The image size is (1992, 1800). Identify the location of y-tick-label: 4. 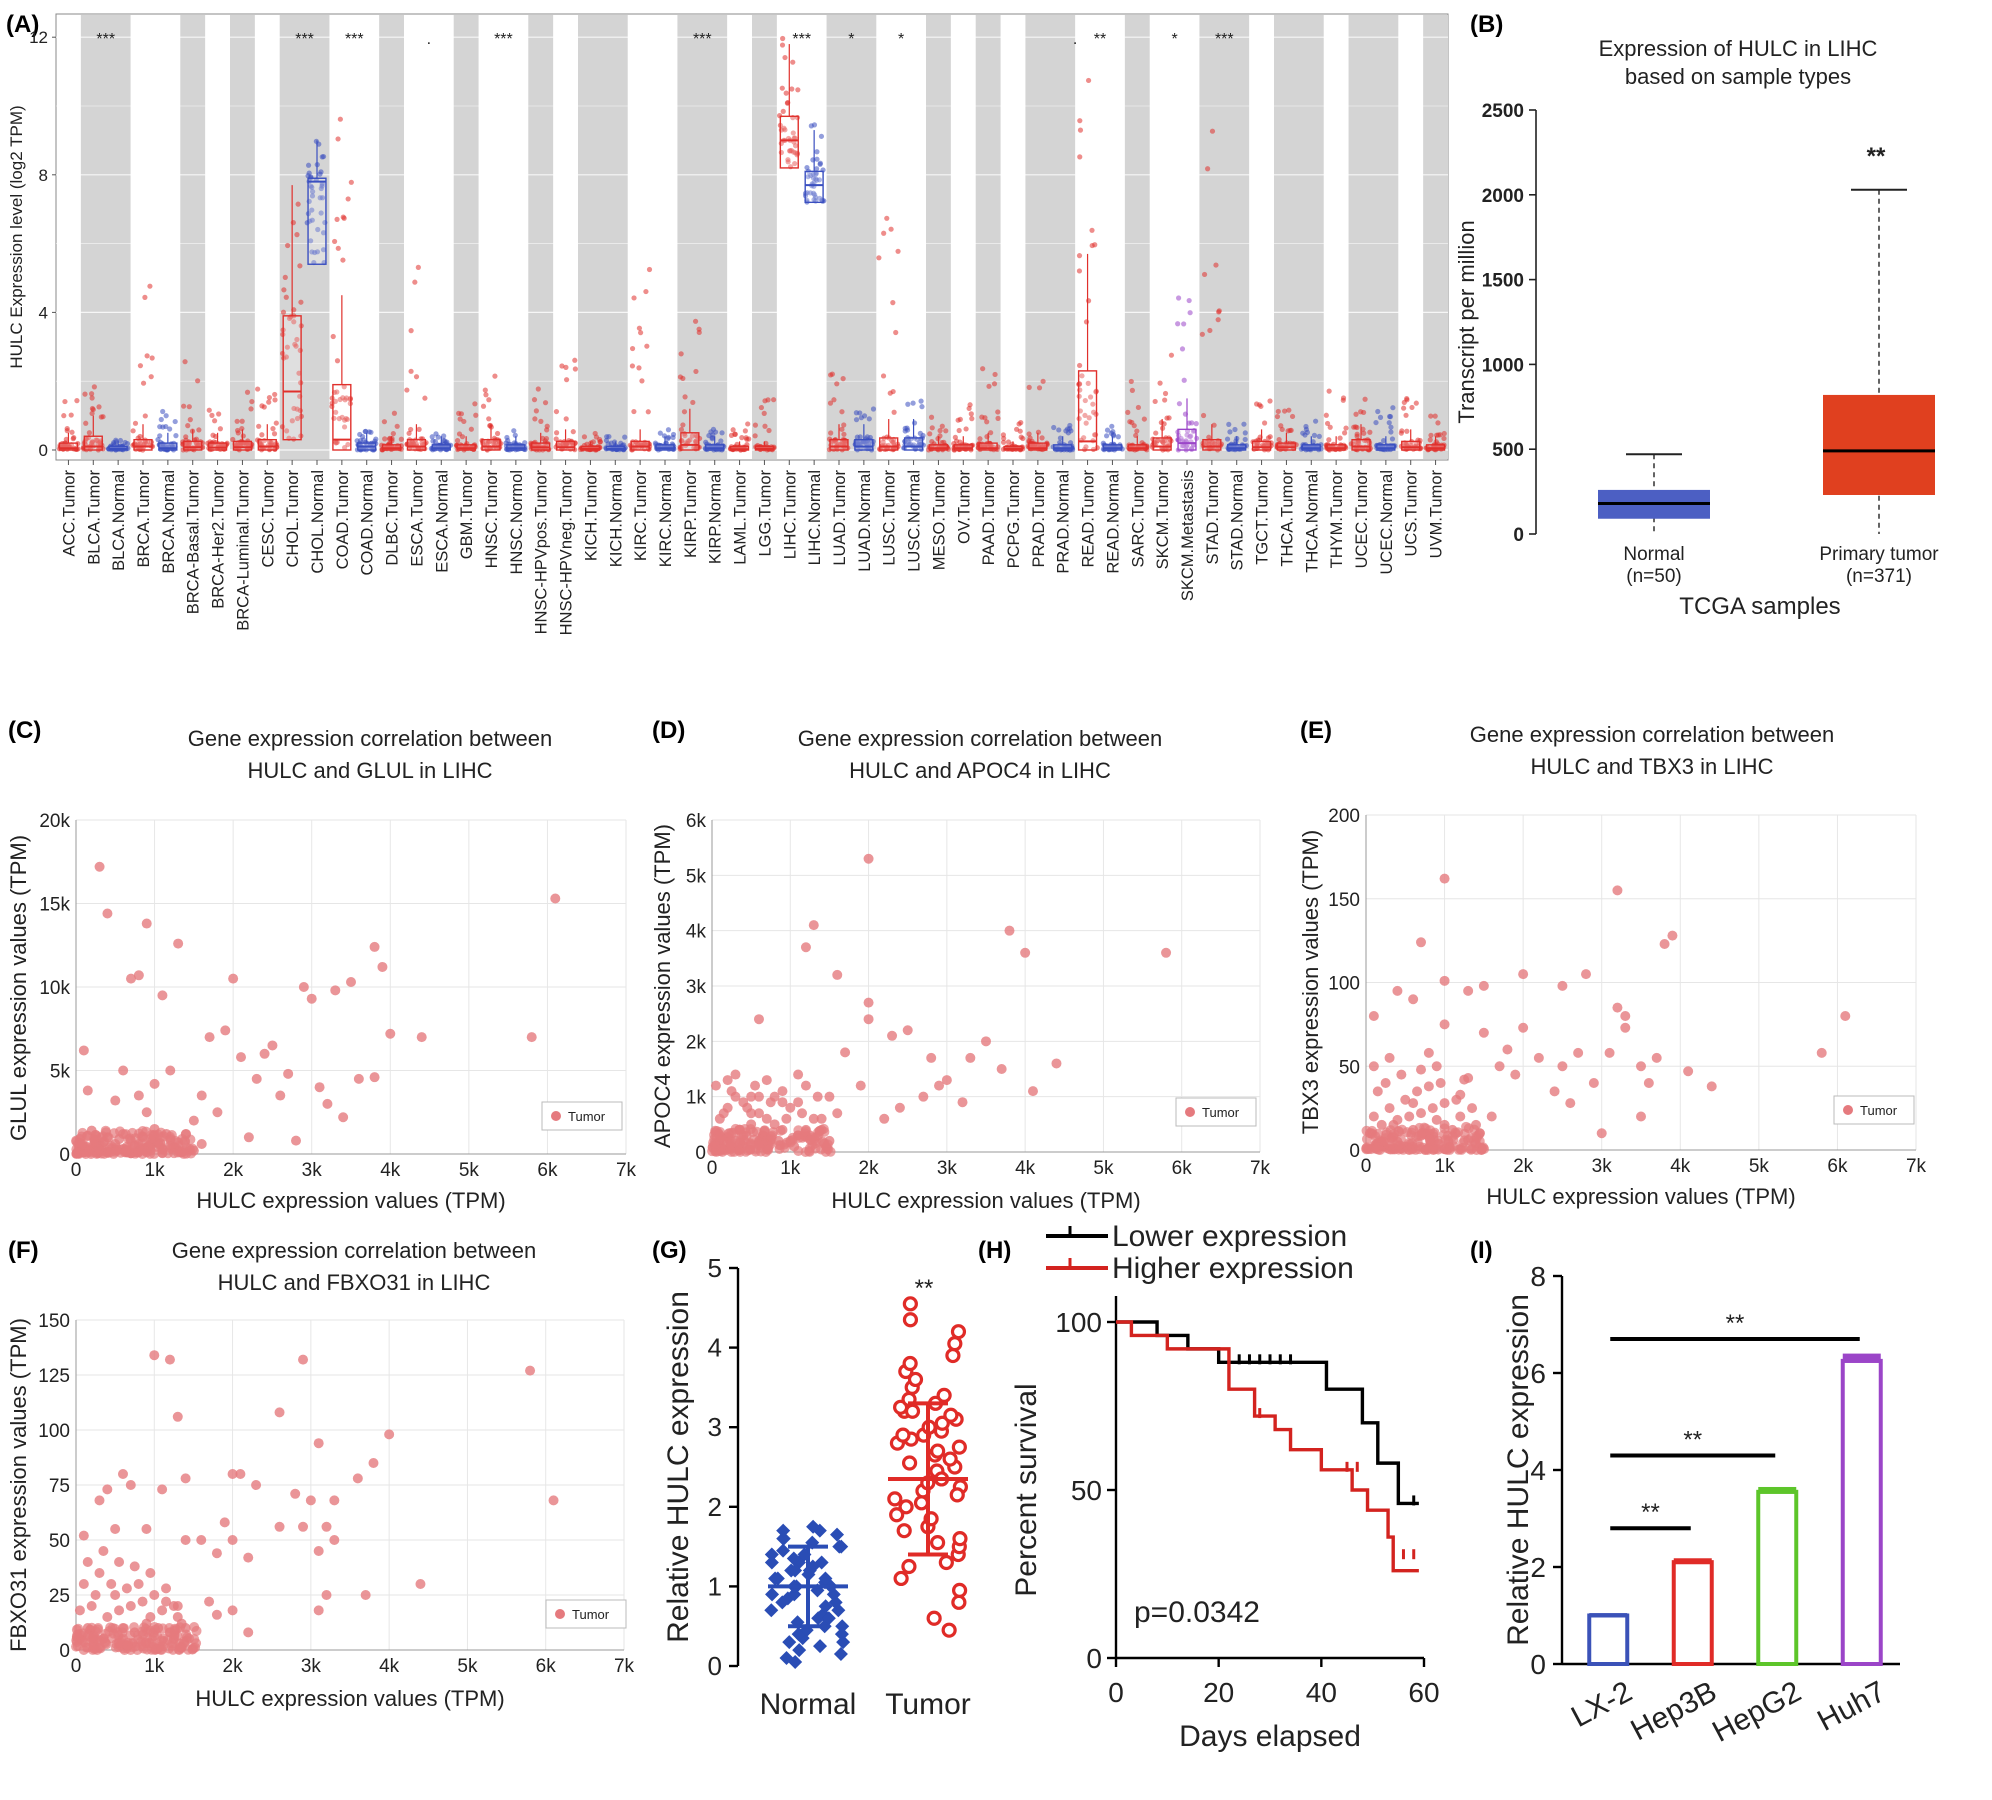
(715, 1348).